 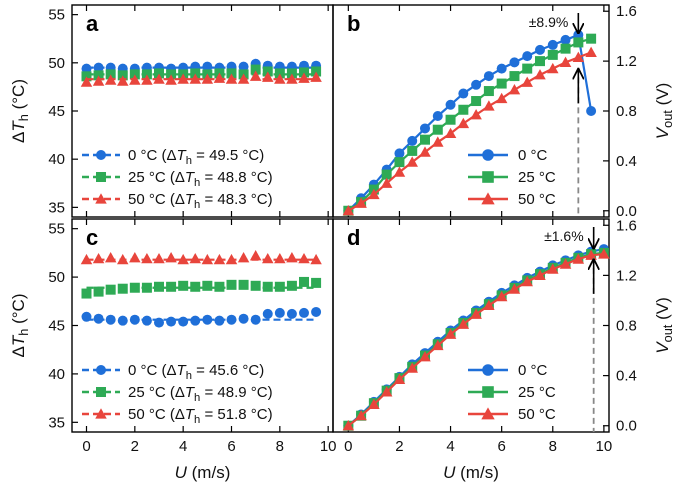 I want to click on legend-d: 0 °C 25 °C 50 °C, so click(x=512, y=392).